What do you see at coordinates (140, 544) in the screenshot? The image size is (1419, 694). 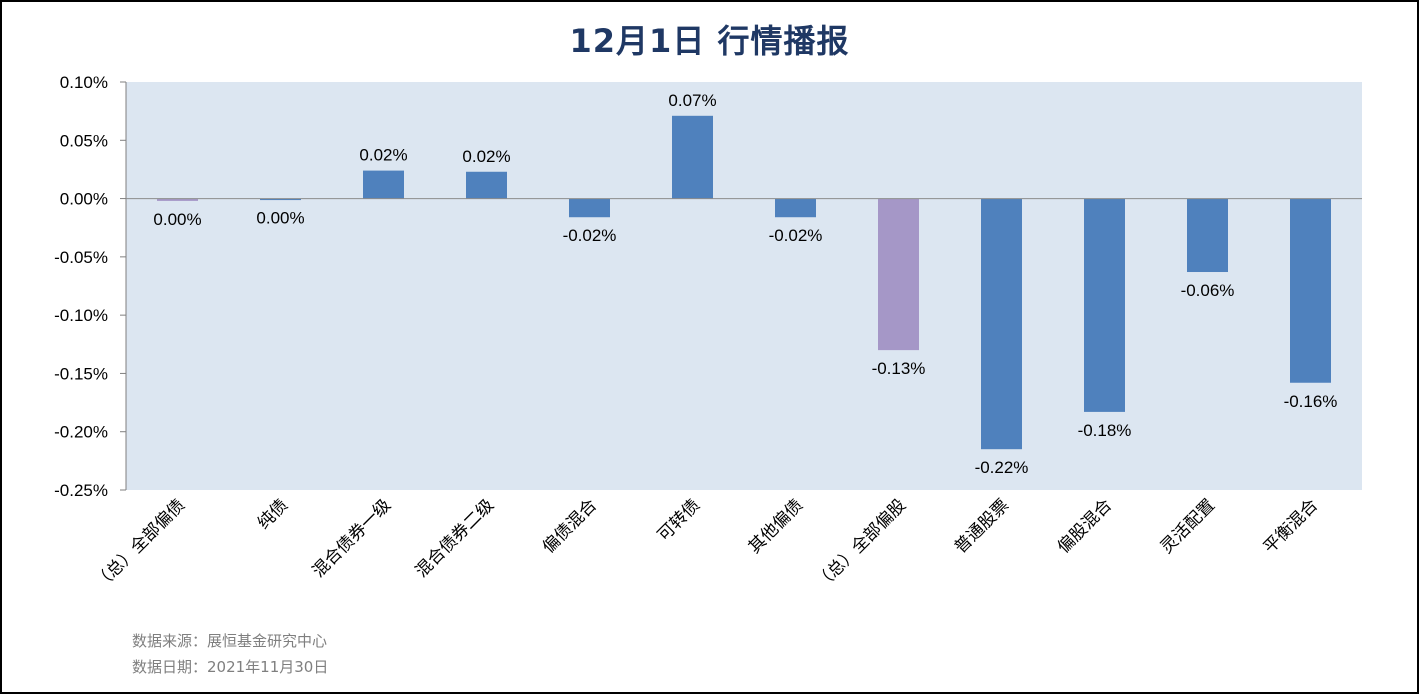 I see `category-label: （总）全部偏债` at bounding box center [140, 544].